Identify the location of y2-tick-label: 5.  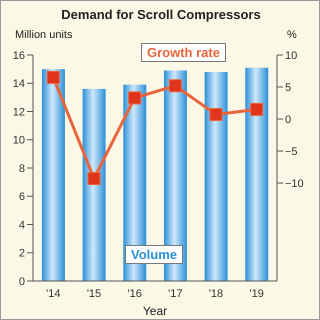
(288, 88).